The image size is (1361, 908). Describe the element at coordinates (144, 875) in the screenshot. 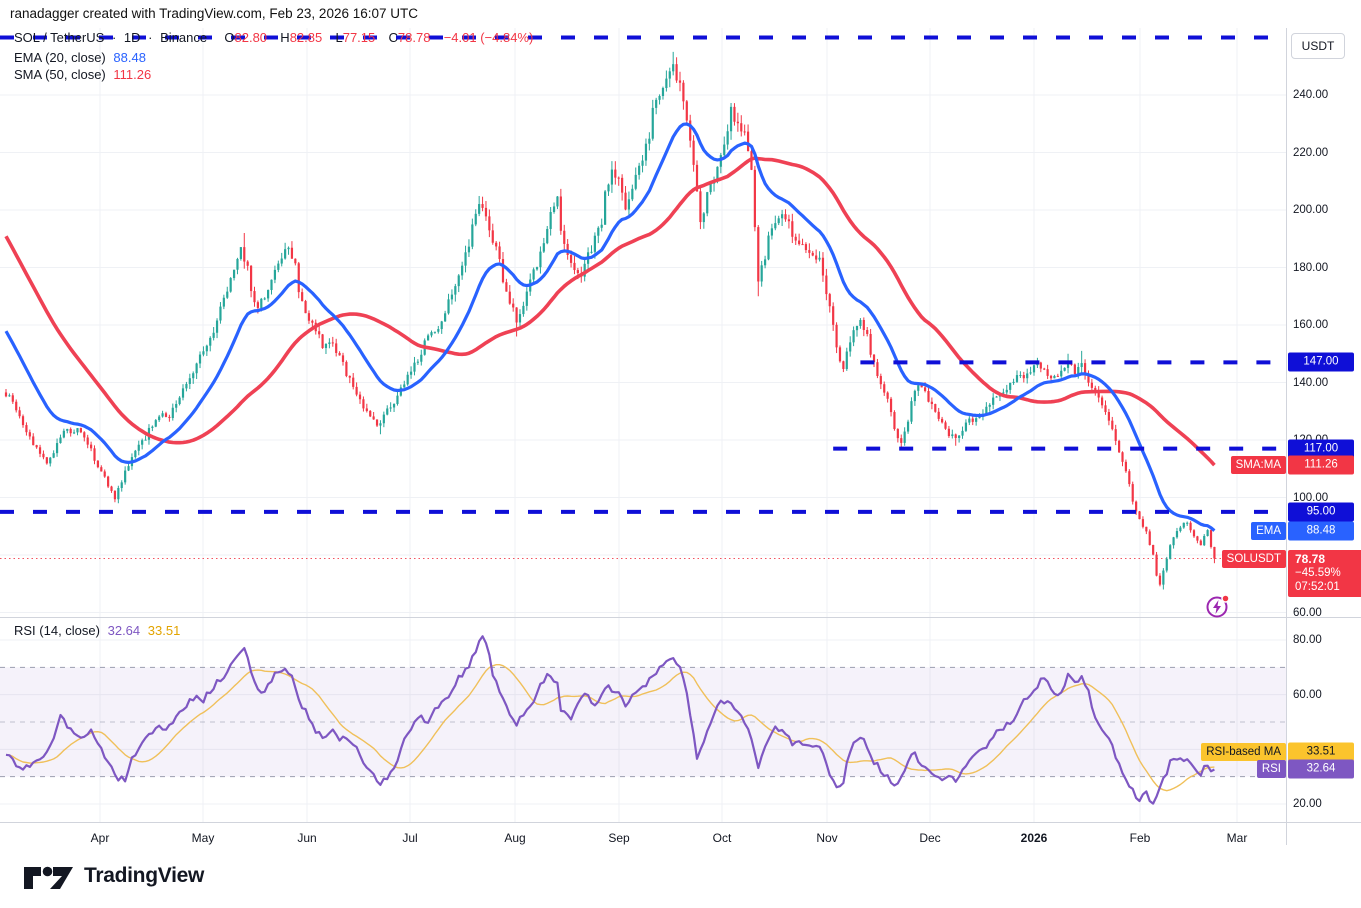

I see `tradingview-logo-text: TradingView` at that location.